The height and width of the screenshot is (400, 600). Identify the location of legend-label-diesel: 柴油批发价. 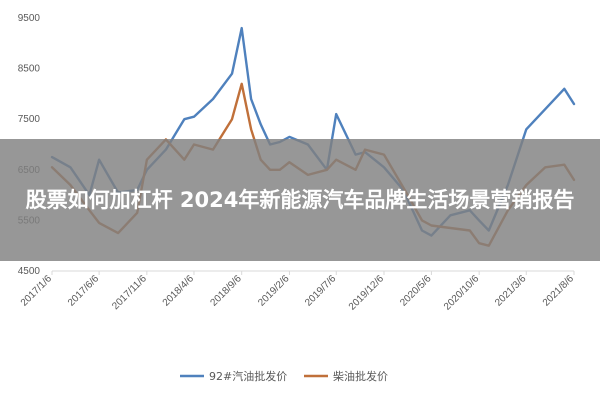
(360, 376).